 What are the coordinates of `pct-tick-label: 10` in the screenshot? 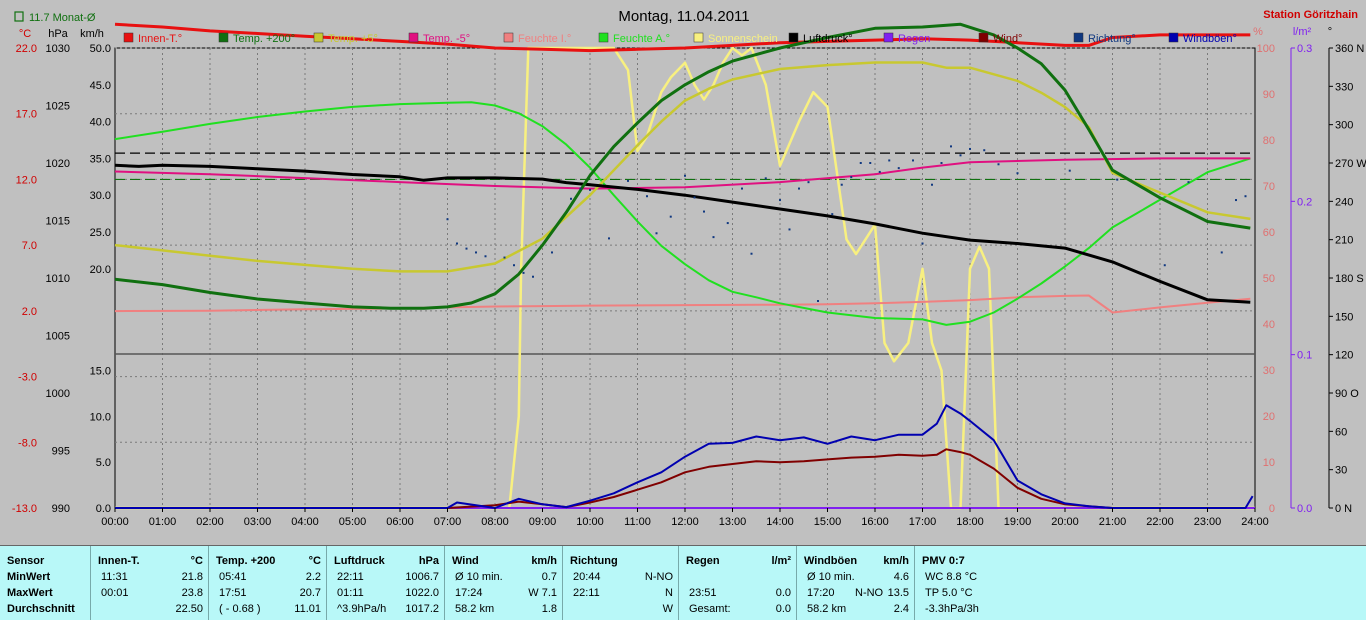 It's located at (1269, 463).